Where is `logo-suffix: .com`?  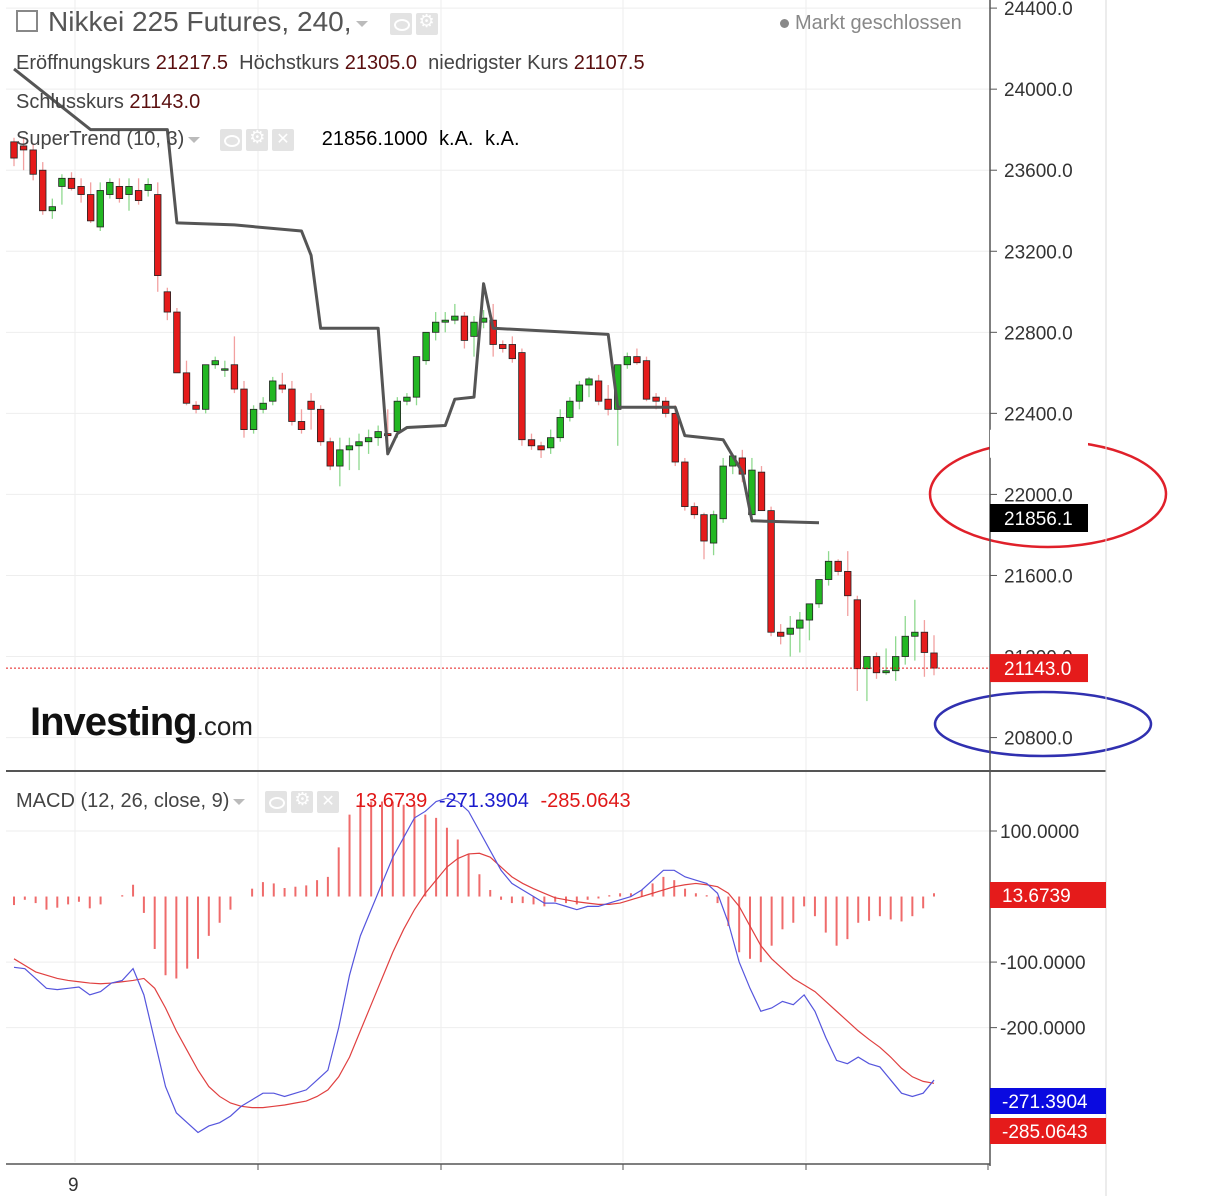 logo-suffix: .com is located at coordinates (224, 726).